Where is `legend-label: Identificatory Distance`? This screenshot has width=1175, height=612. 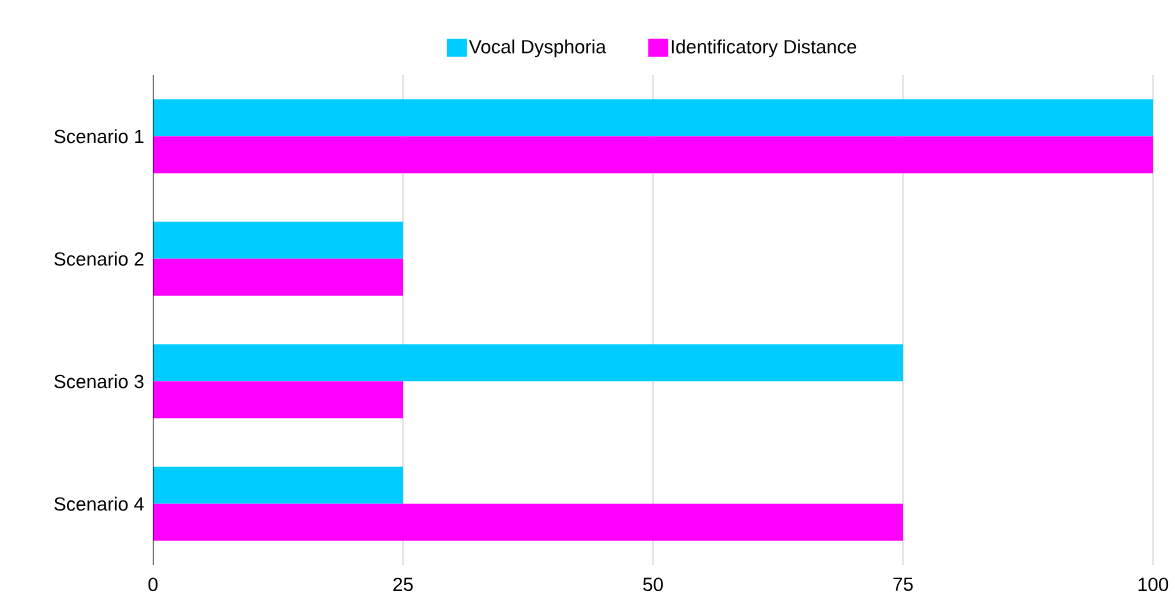 legend-label: Identificatory Distance is located at coordinates (764, 48).